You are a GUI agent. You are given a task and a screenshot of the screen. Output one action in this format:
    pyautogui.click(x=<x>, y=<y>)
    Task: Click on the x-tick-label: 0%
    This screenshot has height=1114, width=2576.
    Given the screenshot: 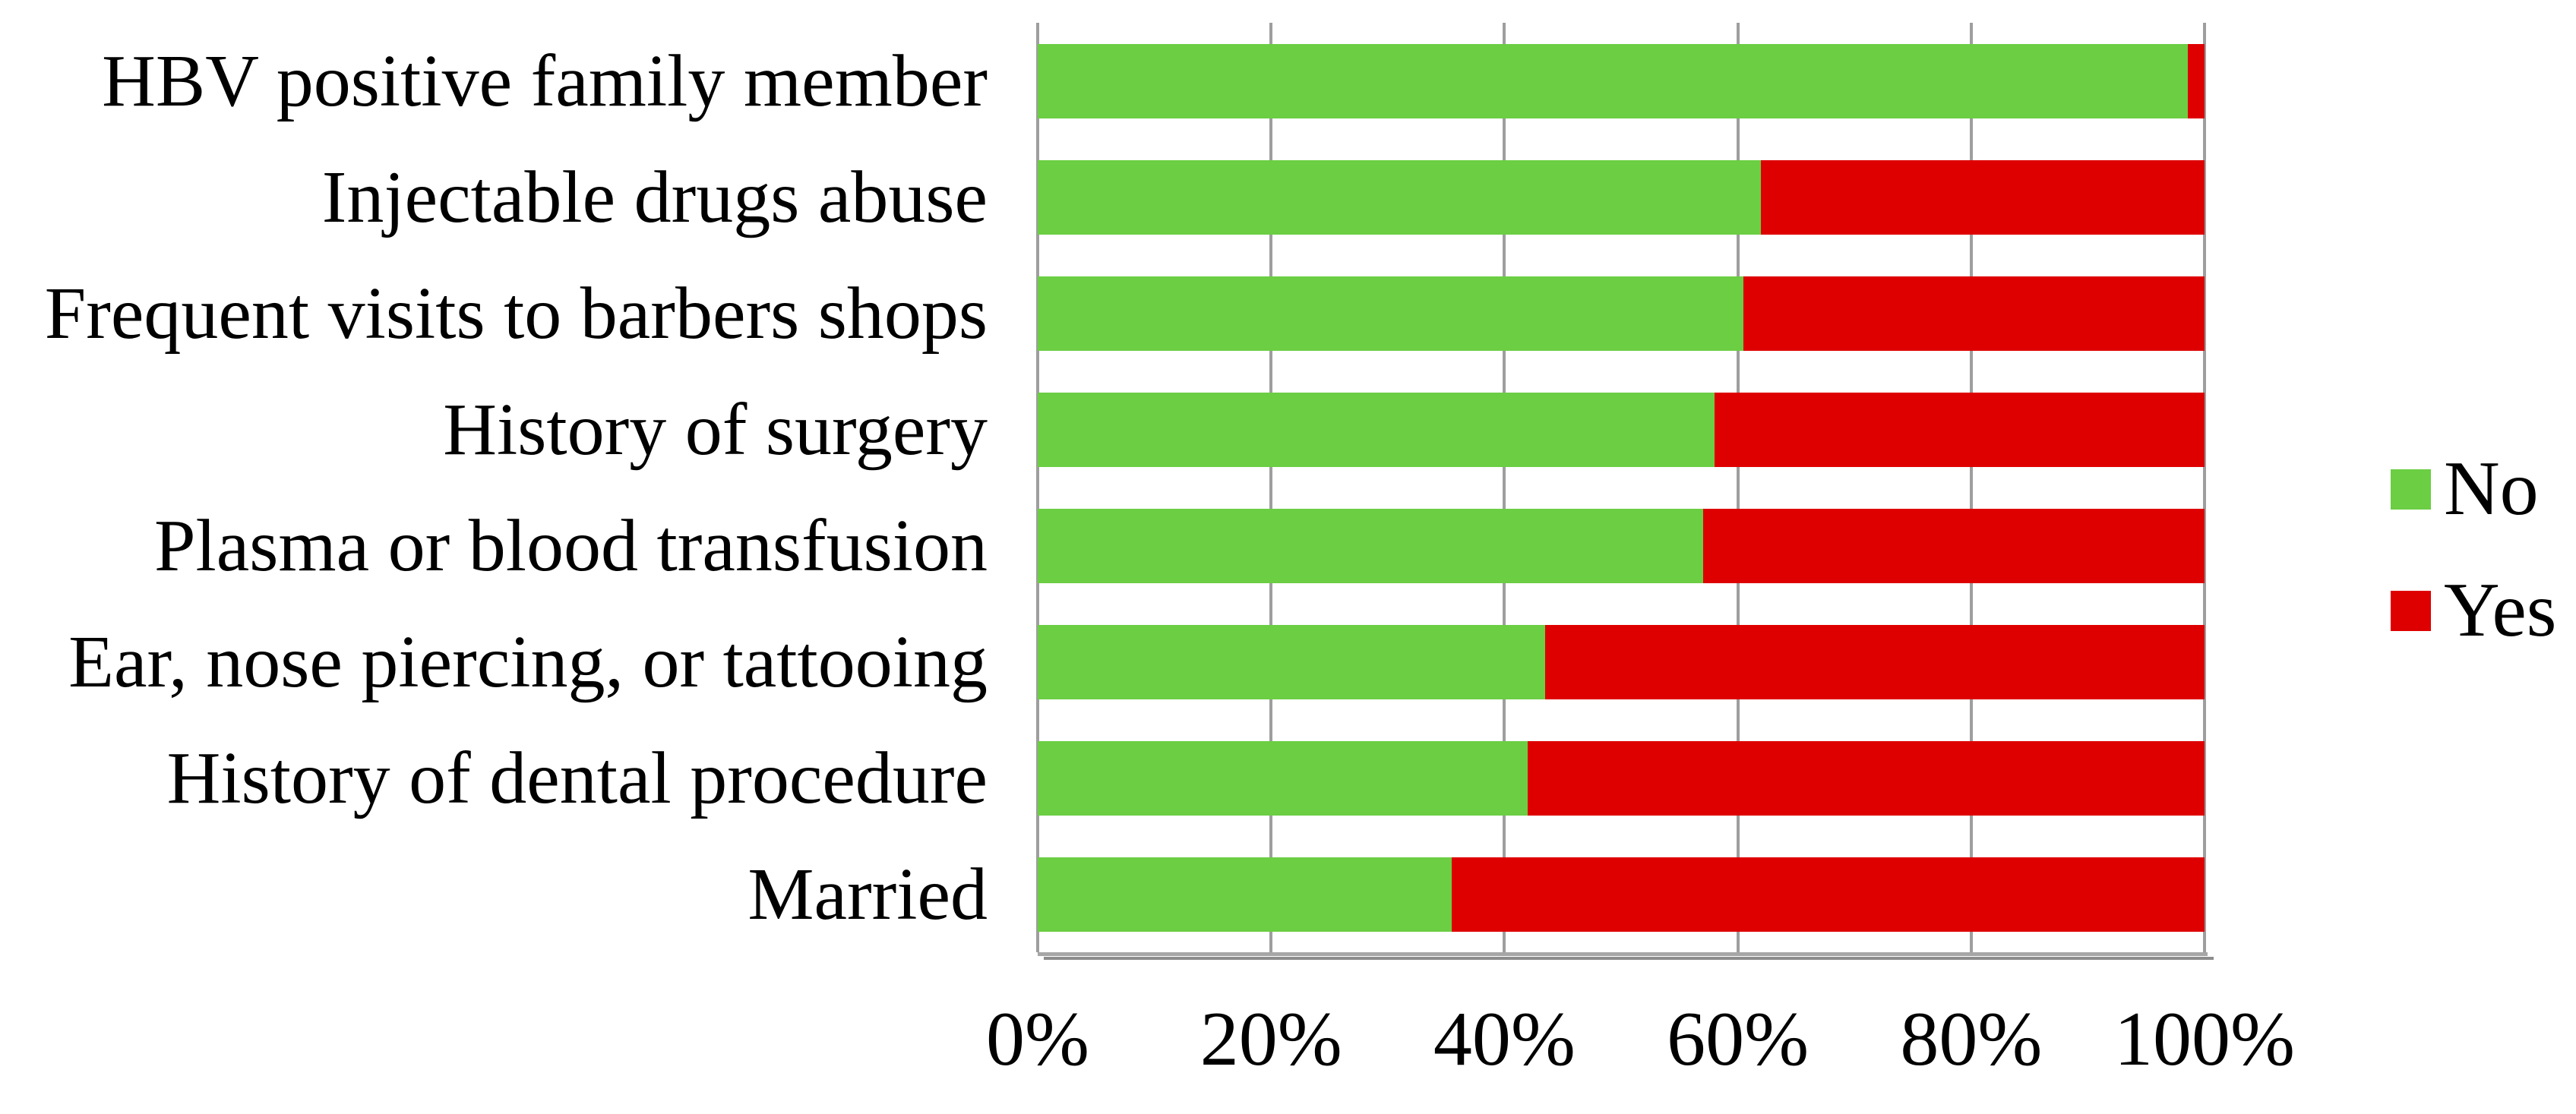 What is the action you would take?
    pyautogui.click(x=1037, y=1039)
    